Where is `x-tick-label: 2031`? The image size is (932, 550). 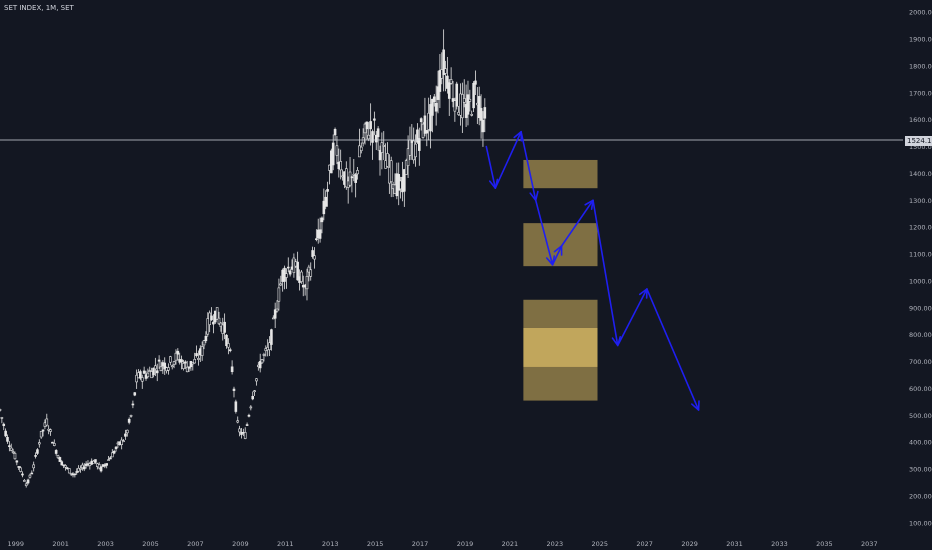 x-tick-label: 2031 is located at coordinates (734, 544).